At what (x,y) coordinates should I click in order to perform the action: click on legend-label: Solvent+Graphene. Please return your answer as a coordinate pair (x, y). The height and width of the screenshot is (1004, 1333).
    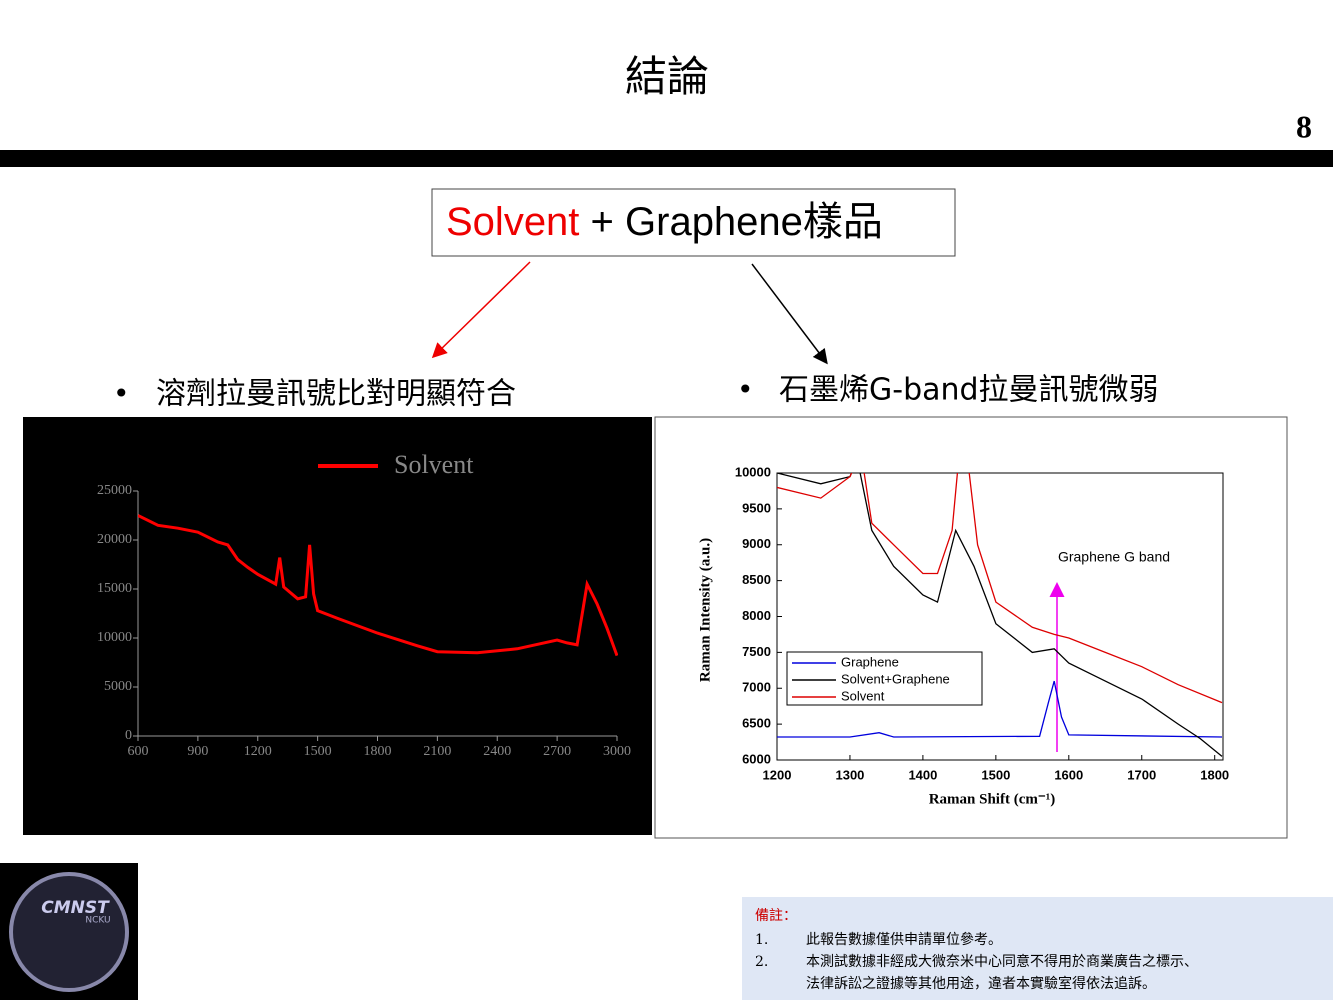
    Looking at the image, I should click on (895, 678).